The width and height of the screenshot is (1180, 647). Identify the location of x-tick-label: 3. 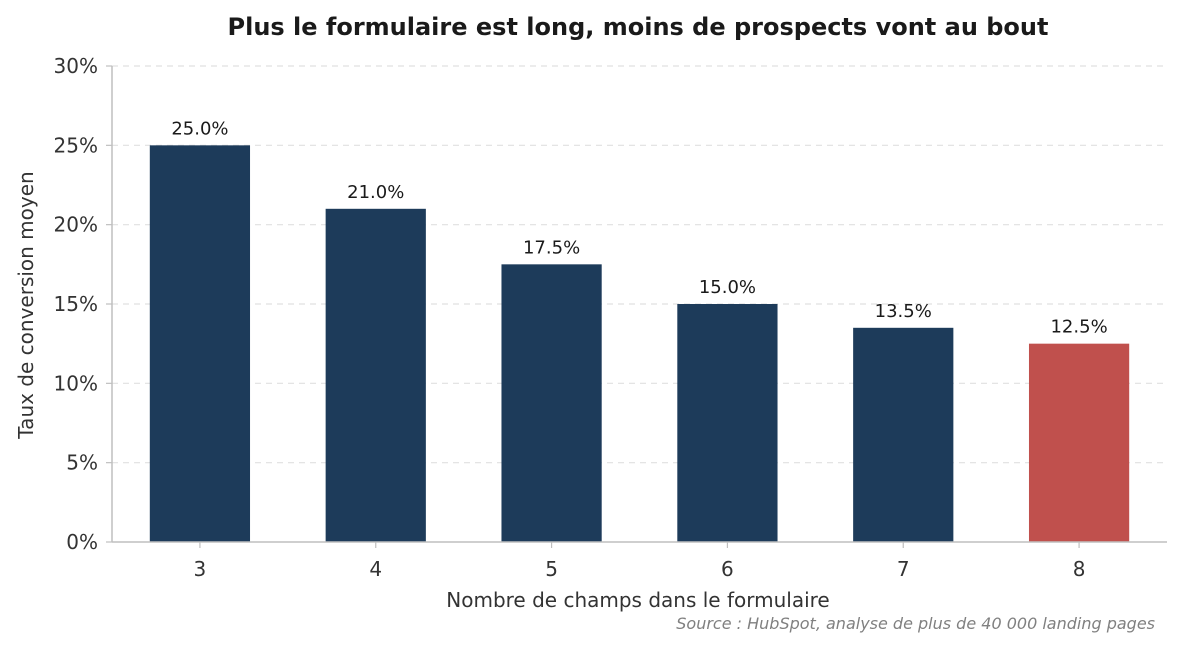
(200, 569).